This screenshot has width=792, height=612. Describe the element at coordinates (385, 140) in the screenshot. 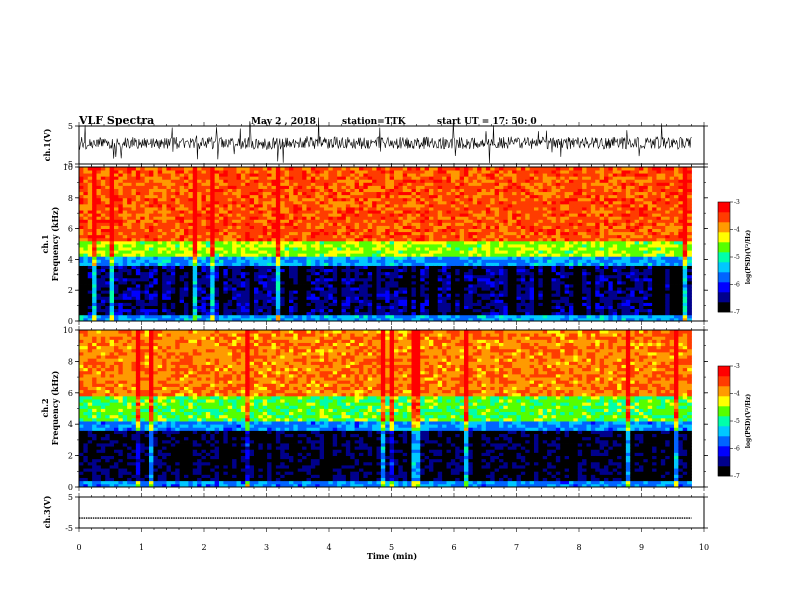

I see `waveform-trace` at that location.